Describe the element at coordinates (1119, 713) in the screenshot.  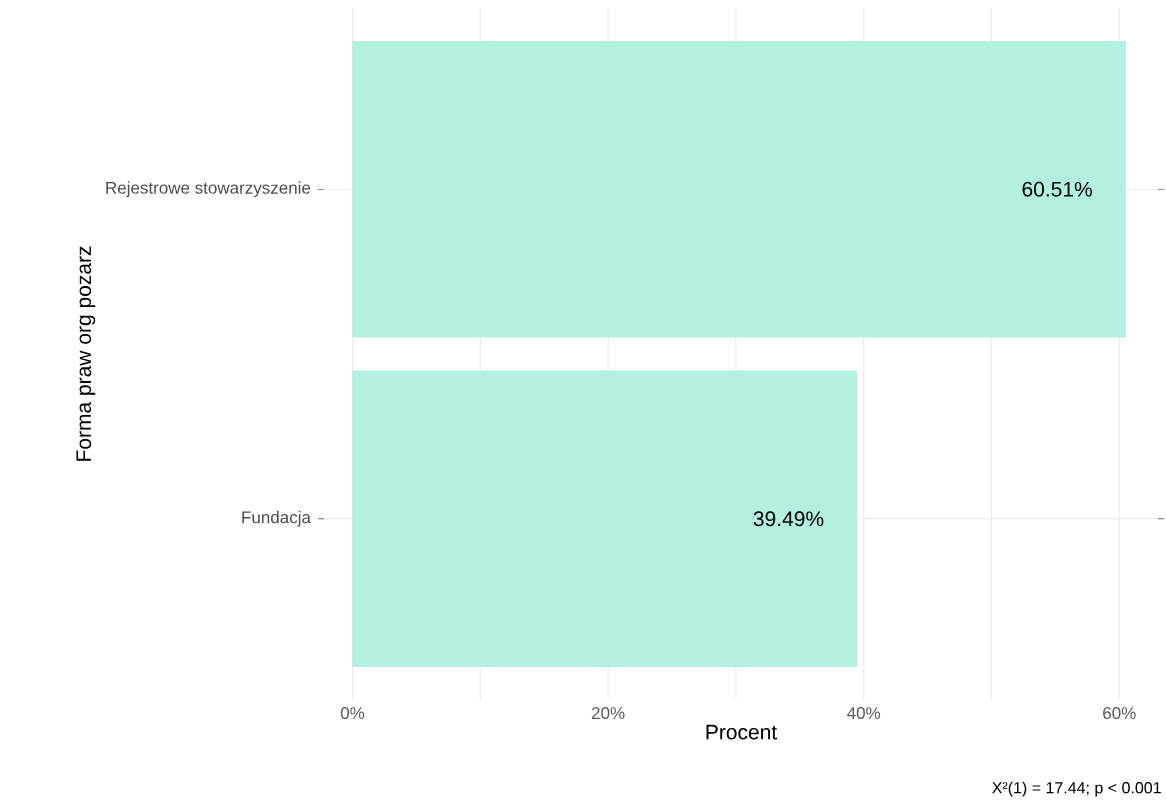
I see `x-tick-label: 60%` at that location.